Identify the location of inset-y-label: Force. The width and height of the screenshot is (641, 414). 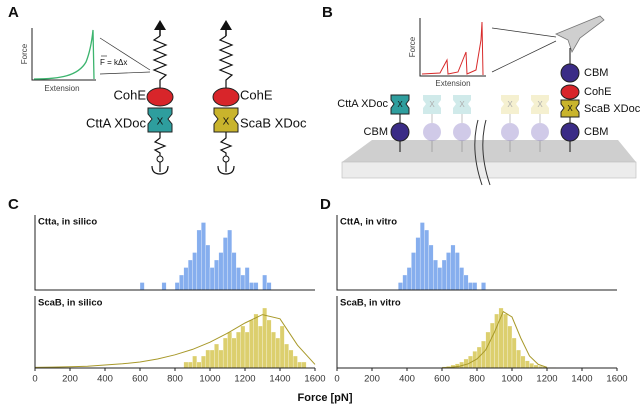
(24, 53).